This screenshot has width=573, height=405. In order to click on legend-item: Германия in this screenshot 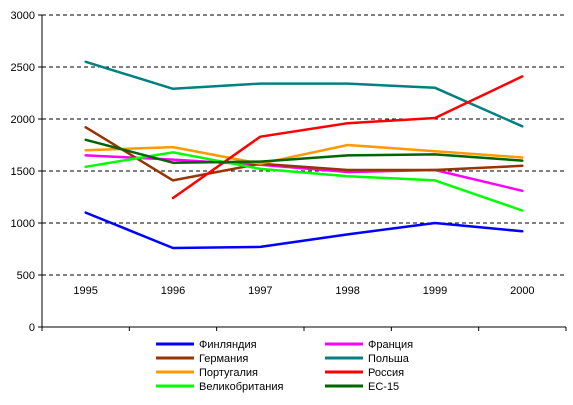, I will do `click(202, 359)`.